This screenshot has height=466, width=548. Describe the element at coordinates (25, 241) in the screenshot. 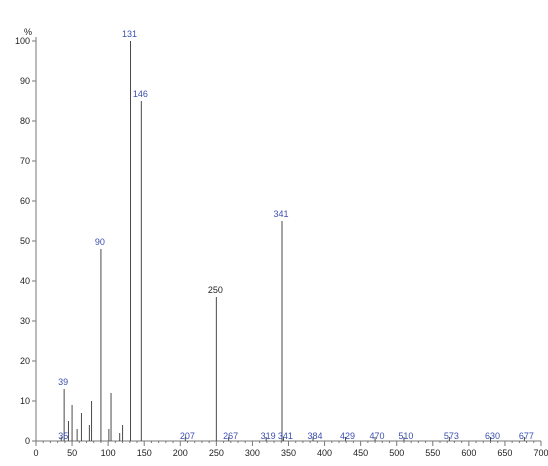

I see `y-tick-label: 50` at that location.